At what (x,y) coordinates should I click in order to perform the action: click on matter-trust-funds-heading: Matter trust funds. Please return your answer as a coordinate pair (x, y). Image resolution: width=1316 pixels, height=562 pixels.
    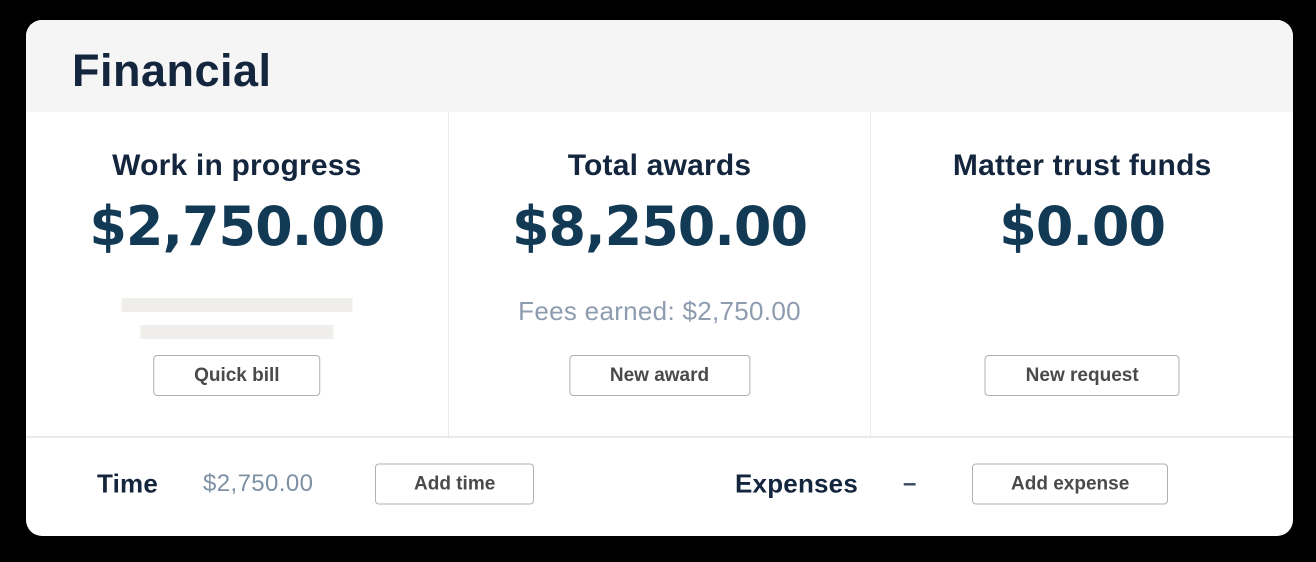
    Looking at the image, I should click on (1082, 165).